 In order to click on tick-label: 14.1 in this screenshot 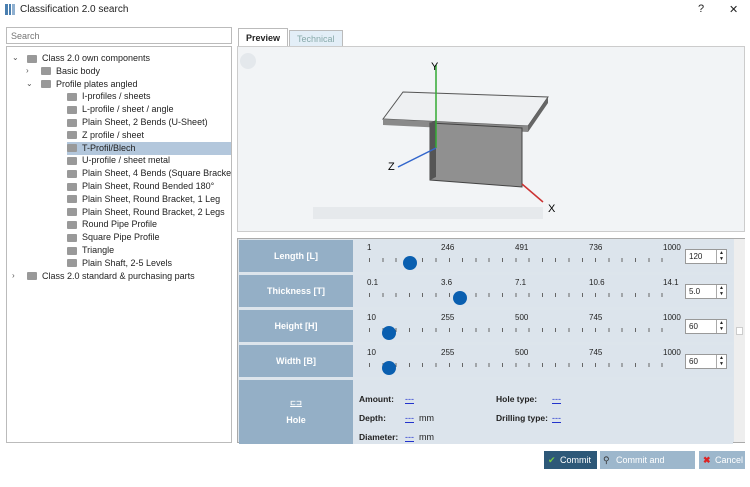, I will do `click(671, 282)`.